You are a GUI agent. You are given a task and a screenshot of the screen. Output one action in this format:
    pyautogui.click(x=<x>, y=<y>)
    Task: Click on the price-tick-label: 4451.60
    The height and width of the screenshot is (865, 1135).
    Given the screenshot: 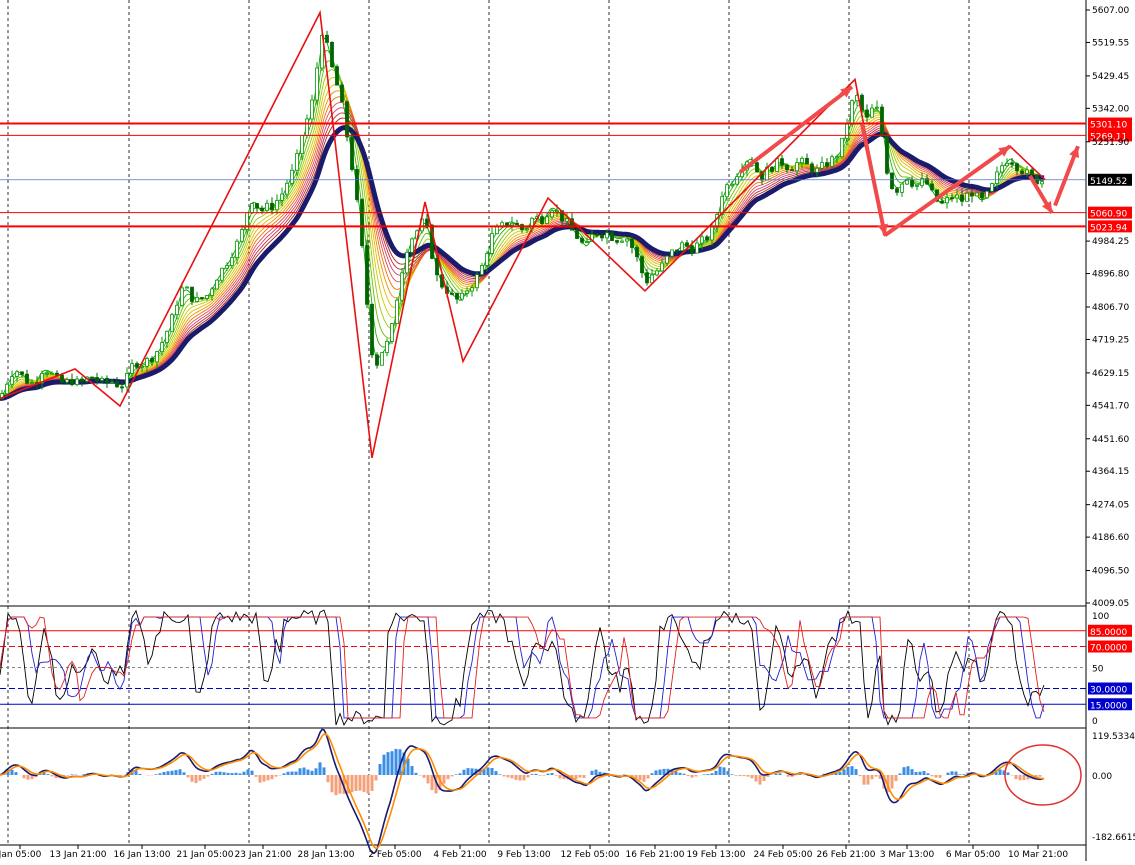 What is the action you would take?
    pyautogui.click(x=1110, y=440)
    